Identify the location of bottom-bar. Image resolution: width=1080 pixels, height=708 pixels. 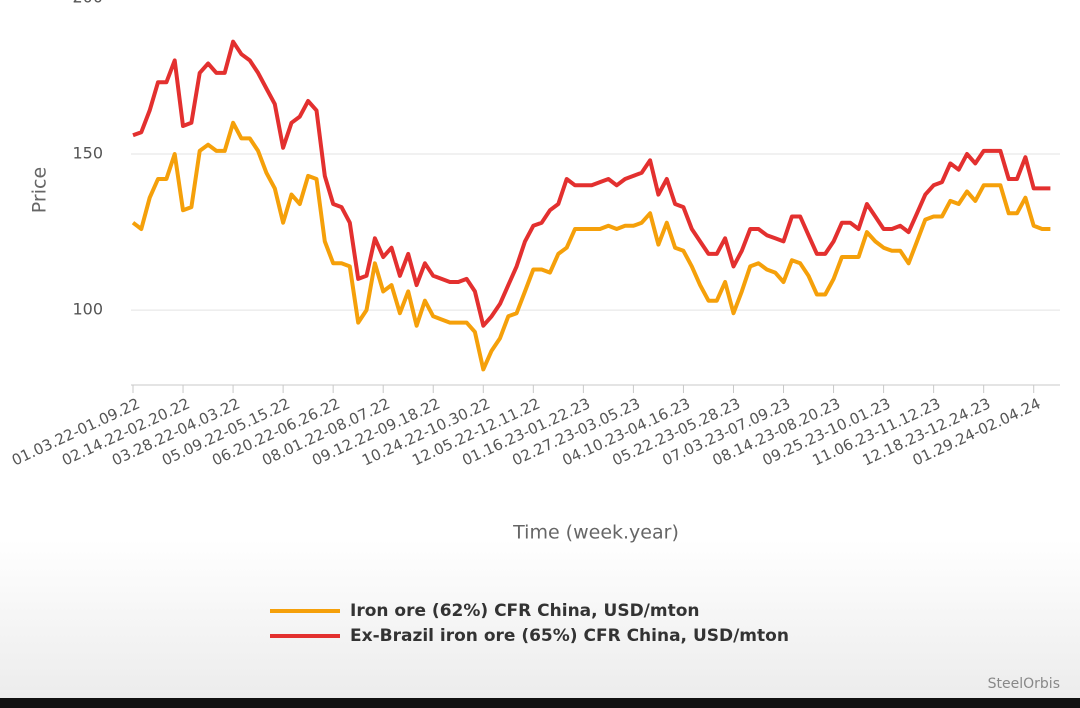
(540, 703).